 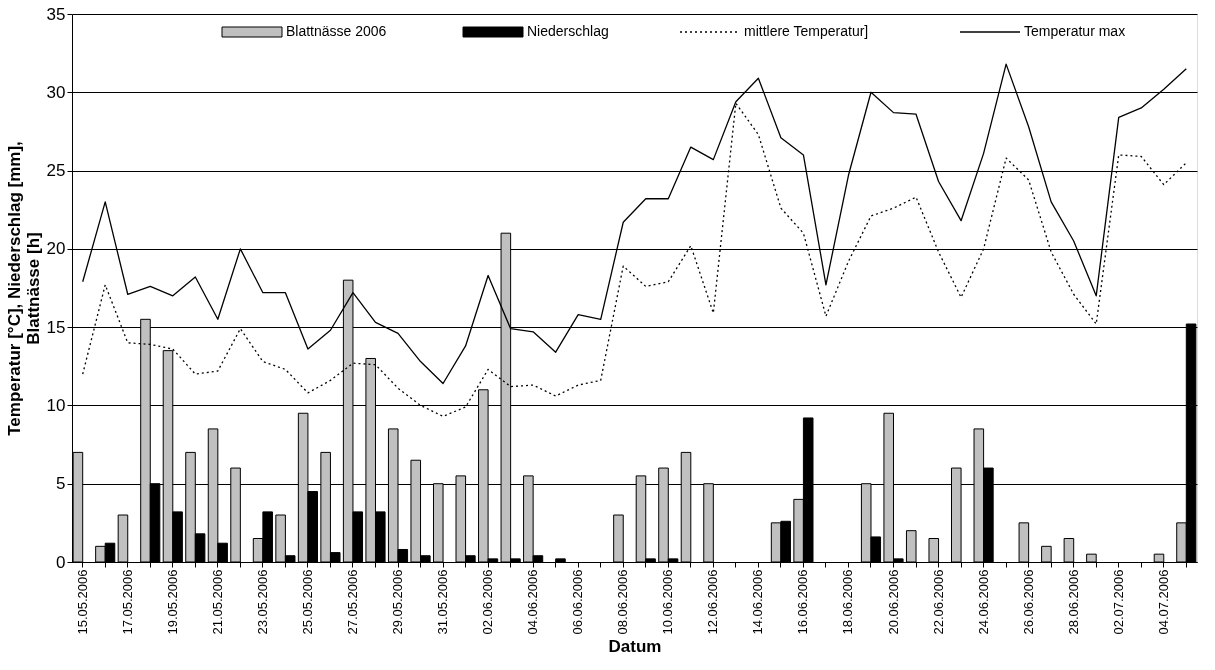 I want to click on x-tick-label: 31.05.2006, so click(x=443, y=602).